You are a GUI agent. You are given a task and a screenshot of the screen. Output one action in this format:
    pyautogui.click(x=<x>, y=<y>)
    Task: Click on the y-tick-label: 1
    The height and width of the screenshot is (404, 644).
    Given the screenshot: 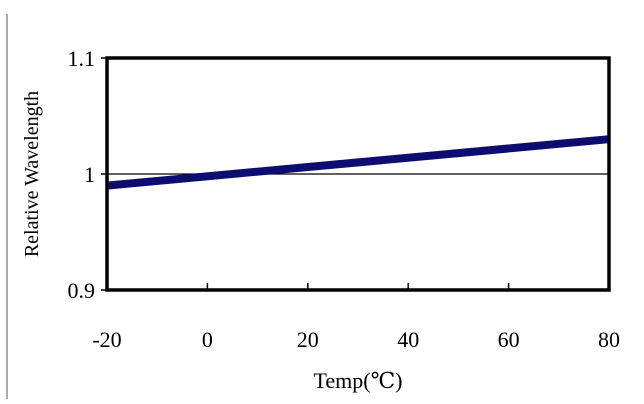 What is the action you would take?
    pyautogui.click(x=89, y=174)
    